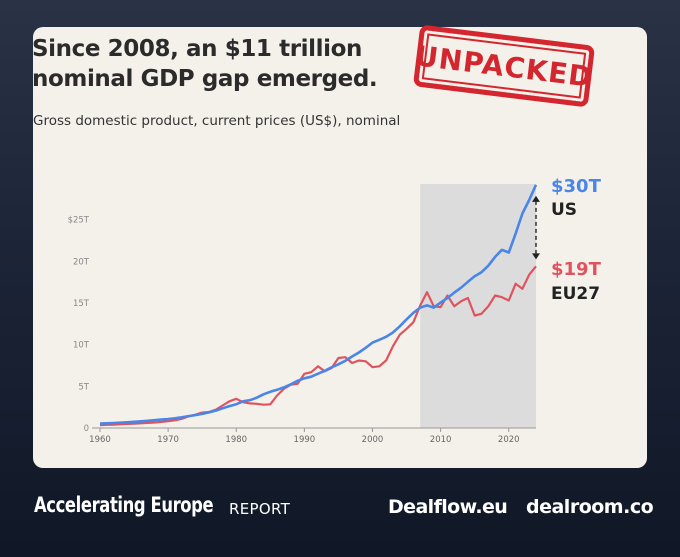  What do you see at coordinates (236, 440) in the screenshot?
I see `x-tick-label: 1980` at bounding box center [236, 440].